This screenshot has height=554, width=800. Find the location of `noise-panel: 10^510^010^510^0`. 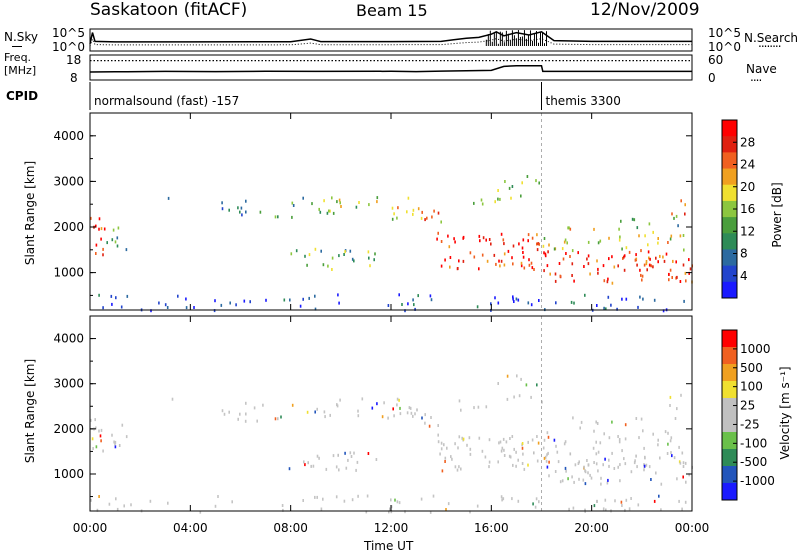

noise-panel: 10^510^010^510^0 is located at coordinates (396, 40).